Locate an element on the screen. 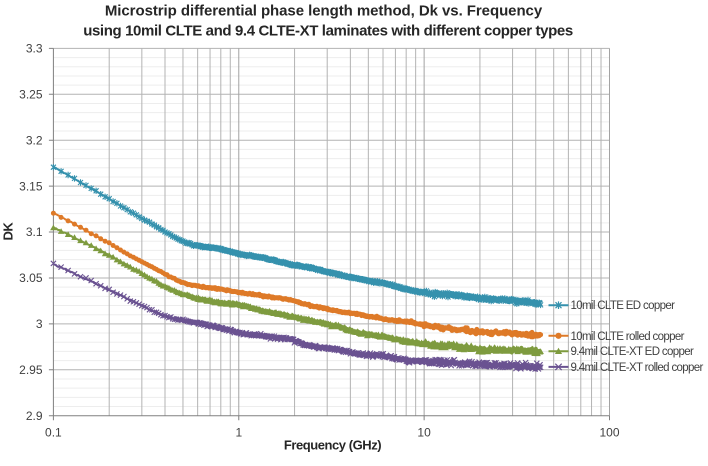  svg-text: 3.2 is located at coordinates (34, 140).